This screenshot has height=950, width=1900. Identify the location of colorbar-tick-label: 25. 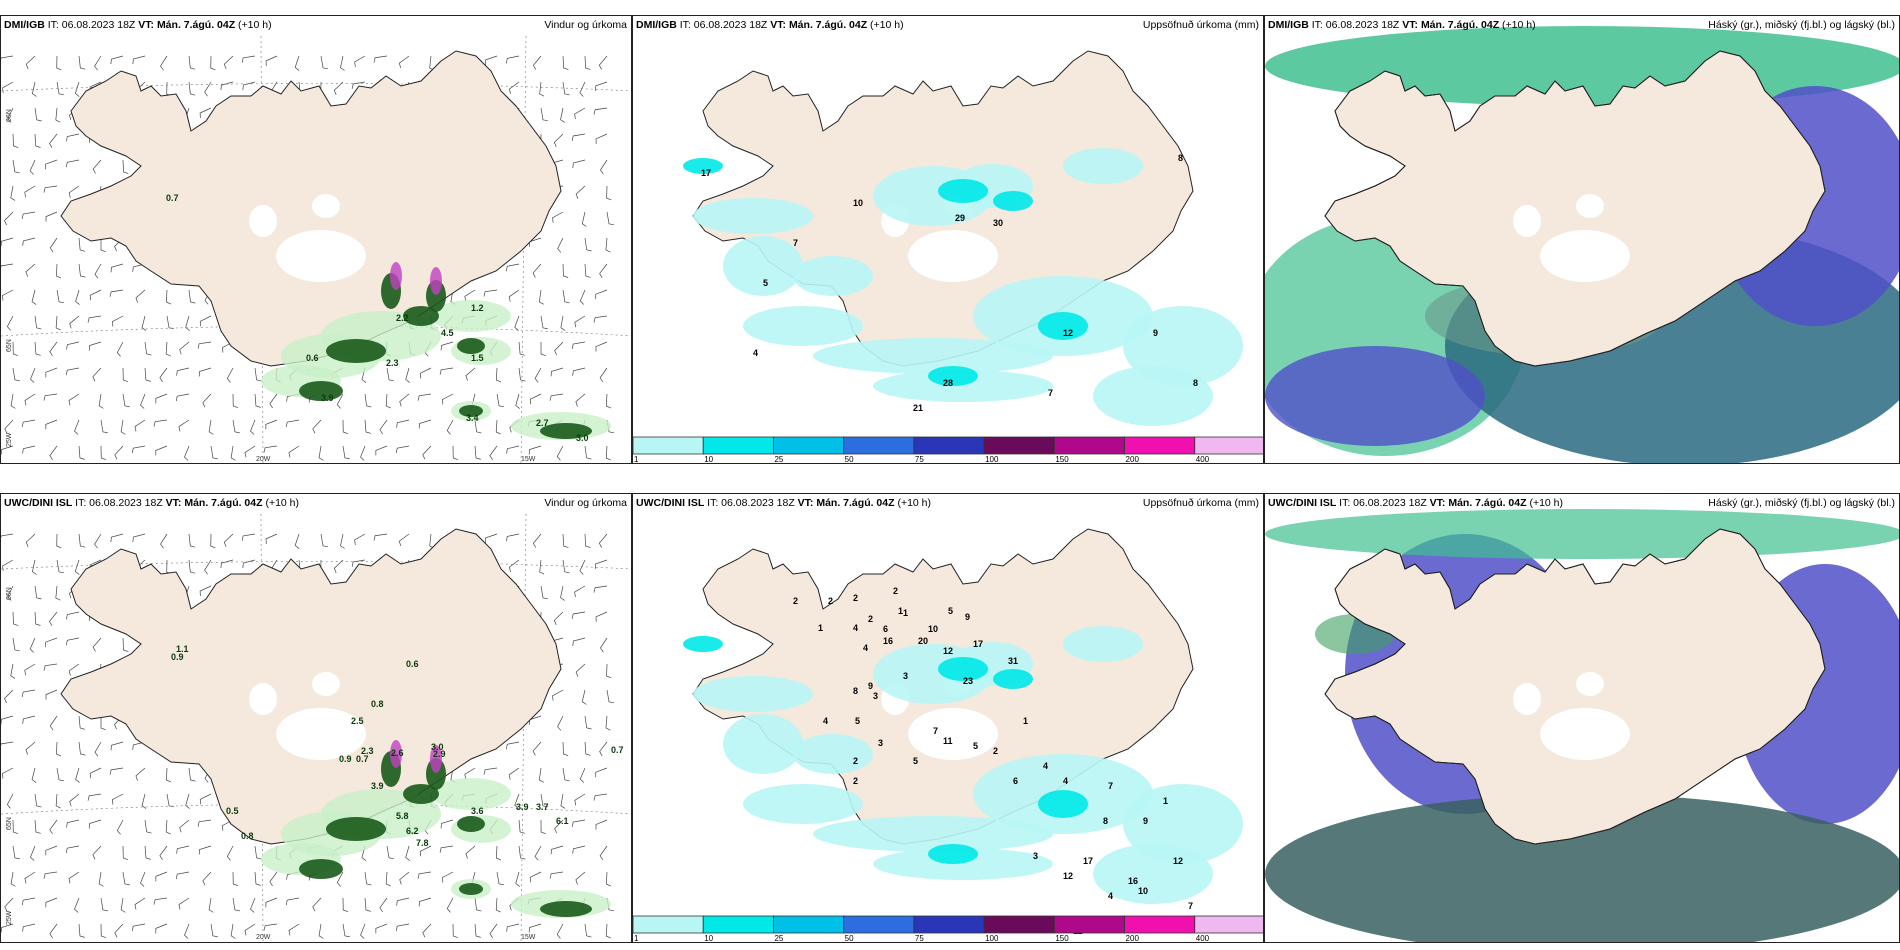
(778, 459).